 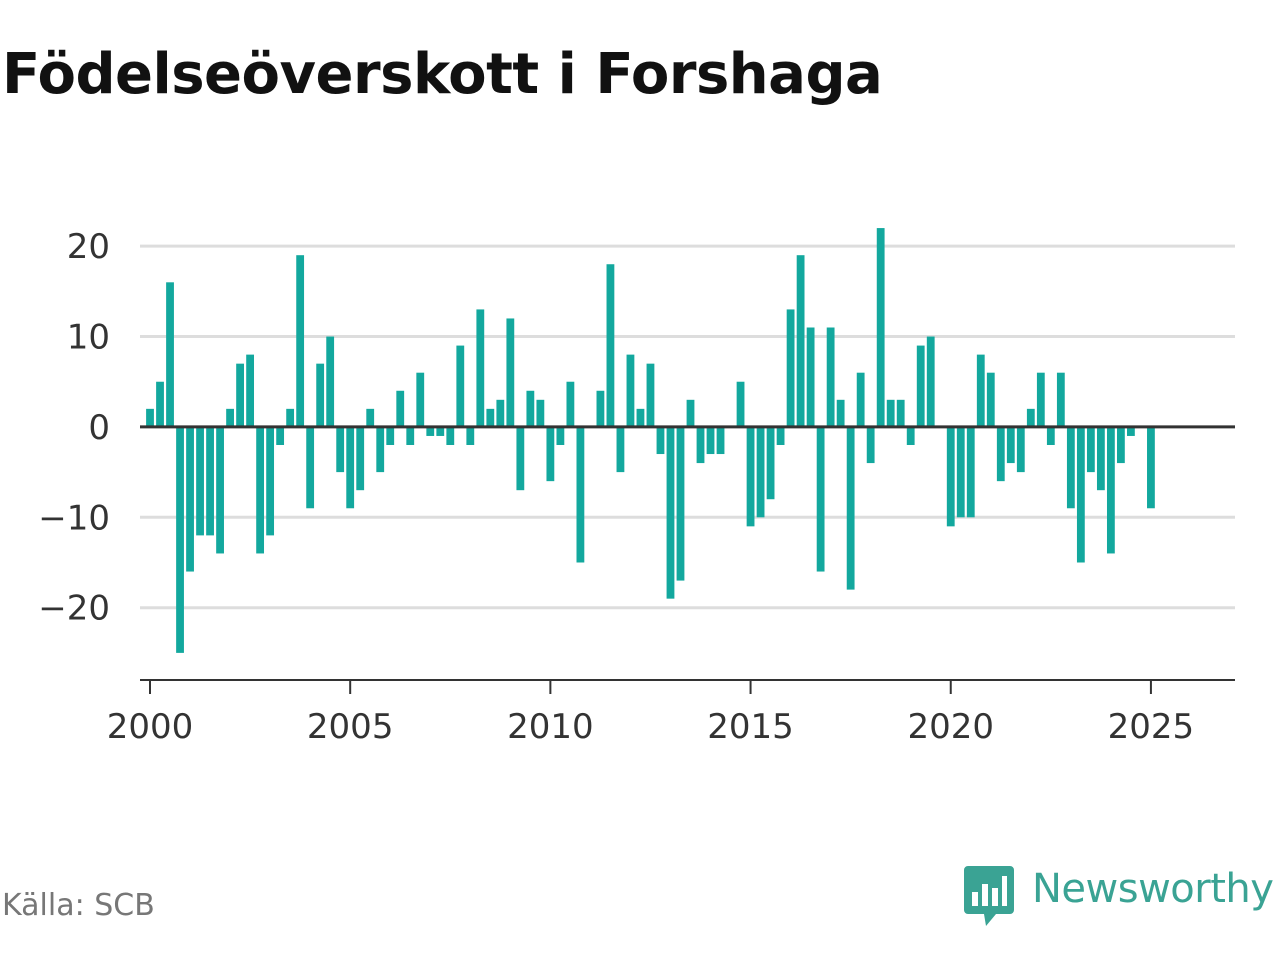 What do you see at coordinates (350, 727) in the screenshot?
I see `x-tick-label: 2005` at bounding box center [350, 727].